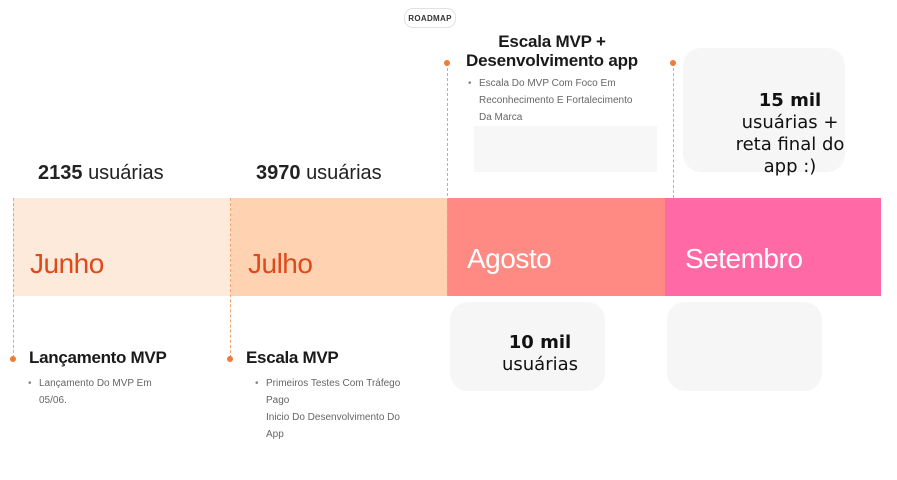  I want to click on timeline-dot-junho, so click(13, 359).